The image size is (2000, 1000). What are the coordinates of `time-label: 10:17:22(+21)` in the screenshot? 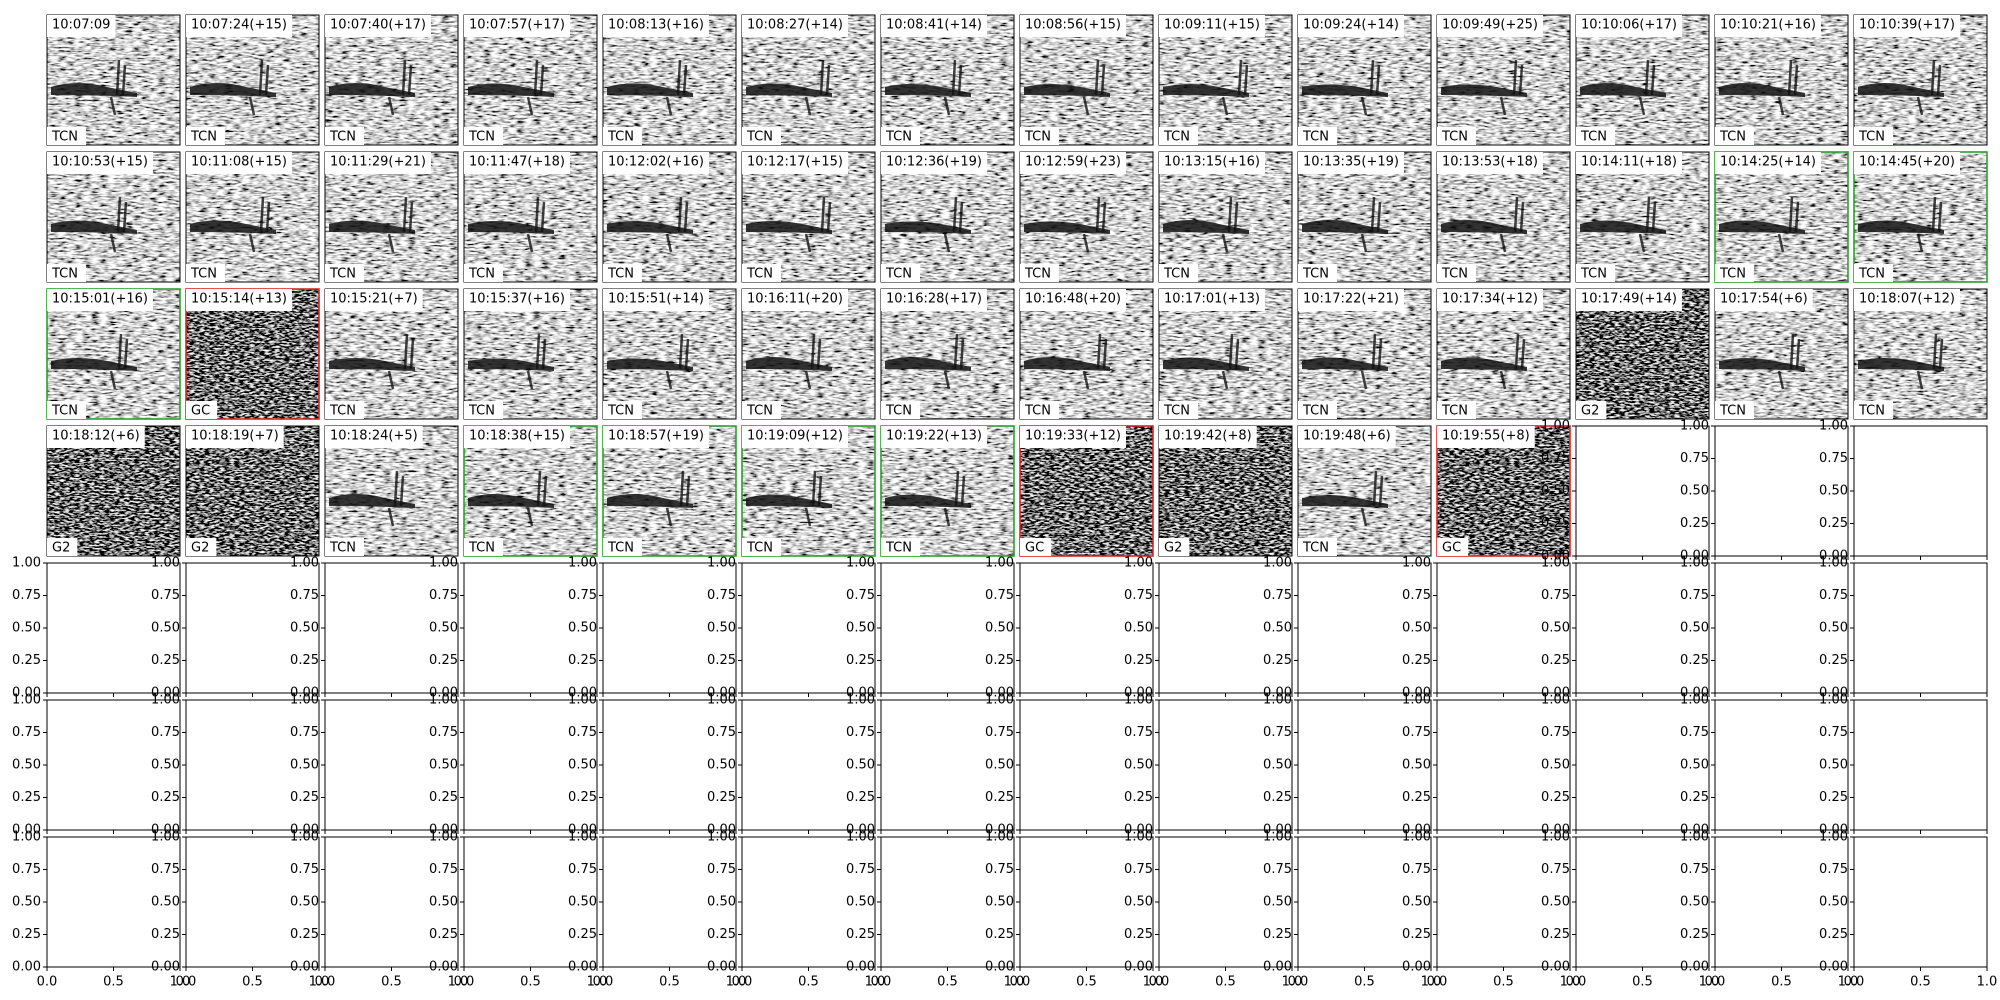 It's located at (1351, 299).